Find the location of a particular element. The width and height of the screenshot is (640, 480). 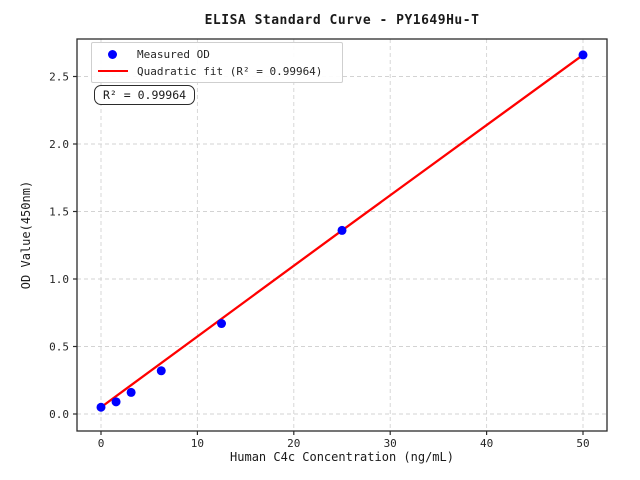

scatter-marker-icon is located at coordinates (112, 54).